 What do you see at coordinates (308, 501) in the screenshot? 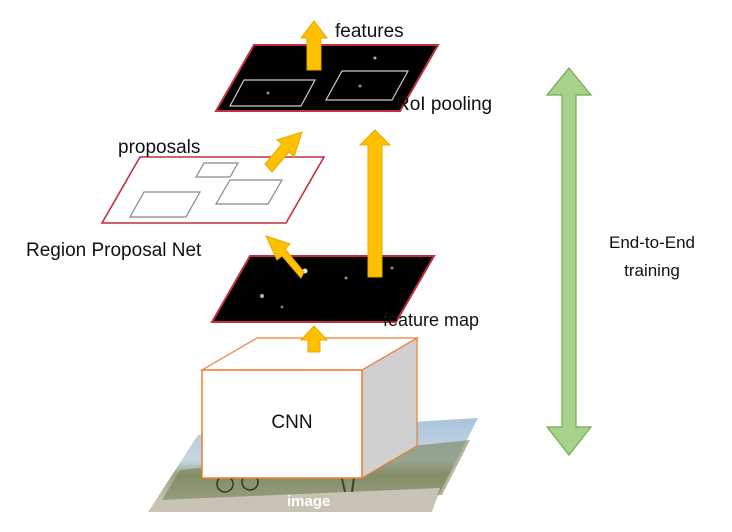
I see `image-label: image` at bounding box center [308, 501].